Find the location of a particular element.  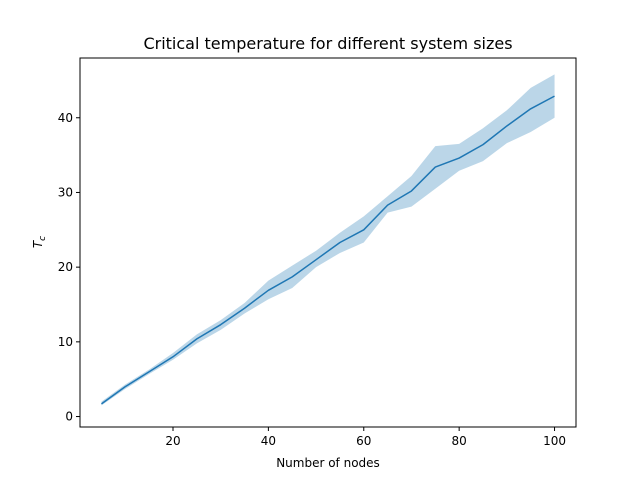

x-axis-ticks: 20 40 60 80 100 is located at coordinates (365, 437).